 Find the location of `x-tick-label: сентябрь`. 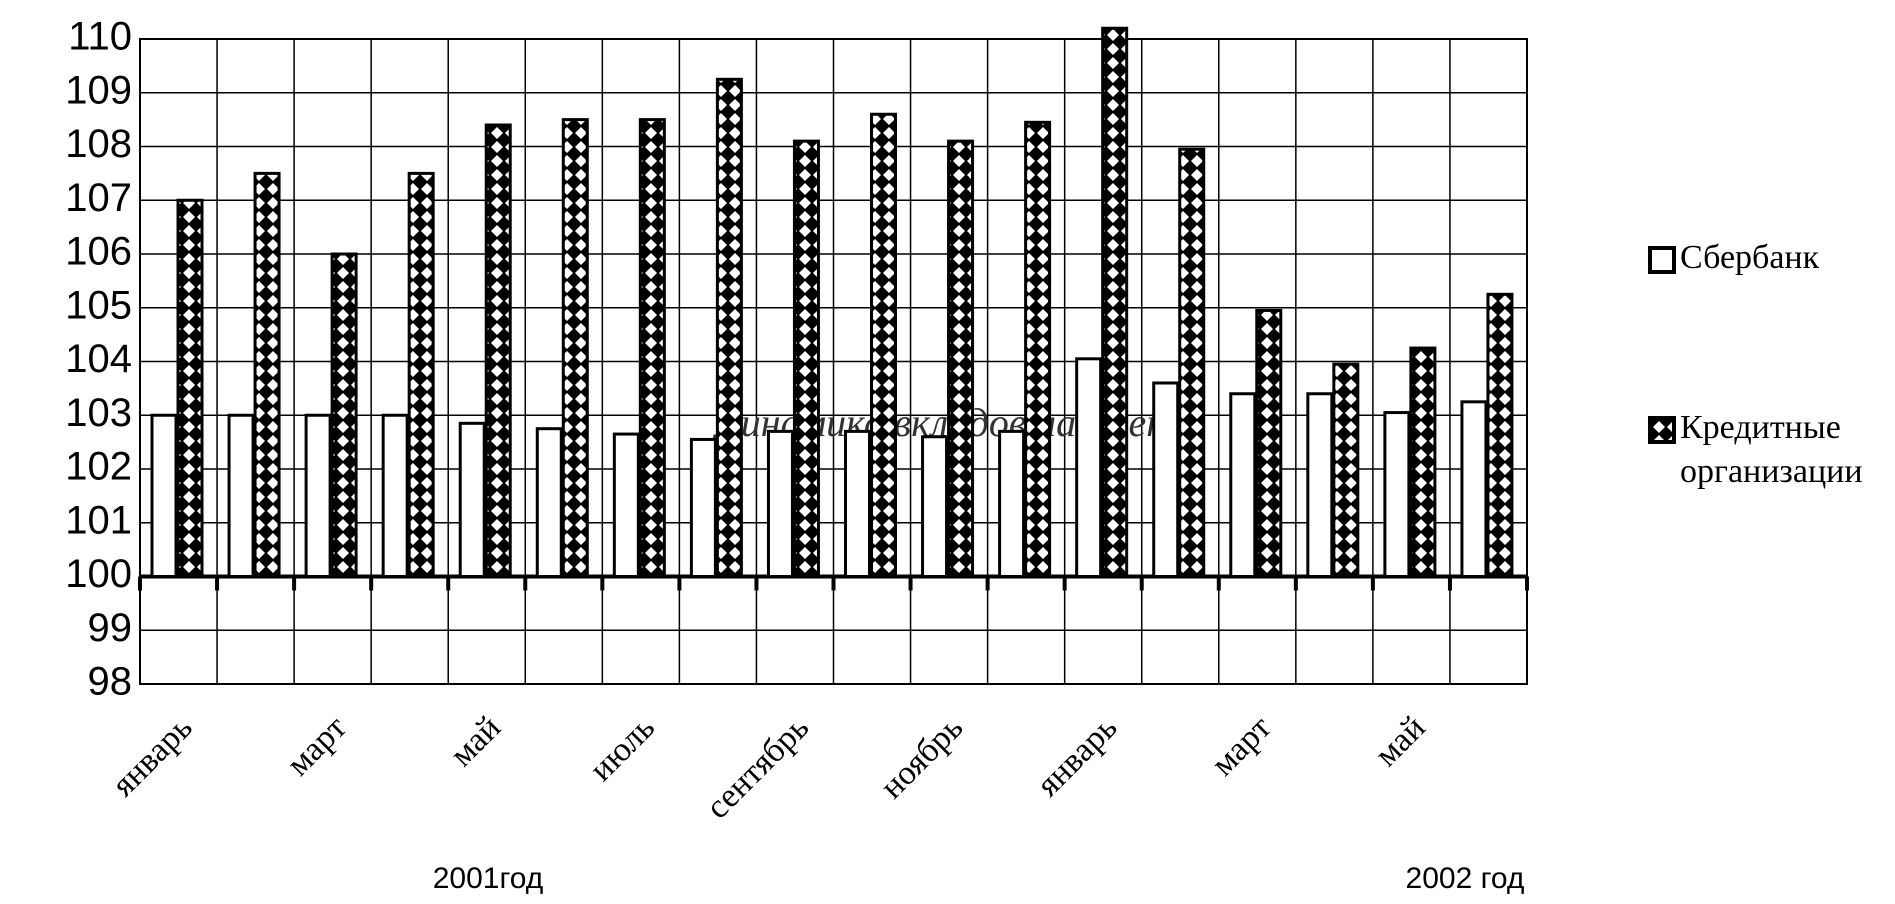

x-tick-label: сентябрь is located at coordinates (757, 767).